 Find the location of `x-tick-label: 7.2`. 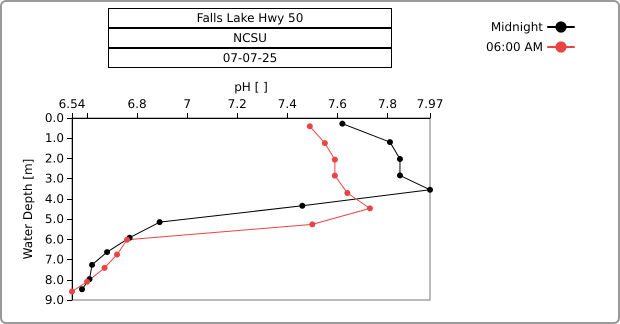

x-tick-label: 7.2 is located at coordinates (237, 104).